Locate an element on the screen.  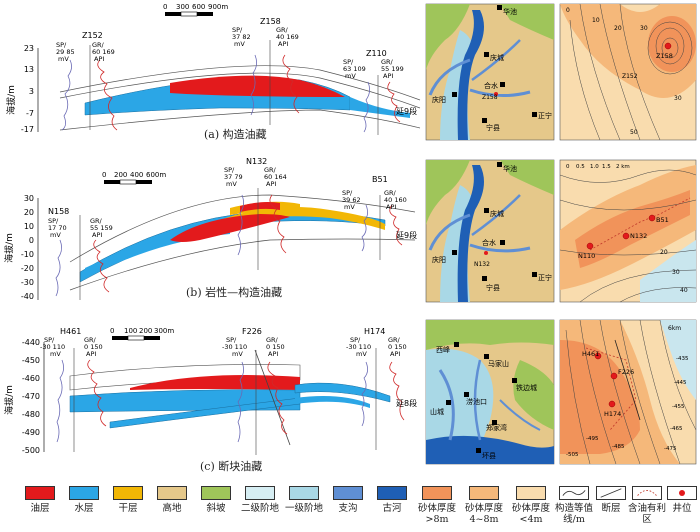
svg-text: 400 is located at coordinates (136, 175).